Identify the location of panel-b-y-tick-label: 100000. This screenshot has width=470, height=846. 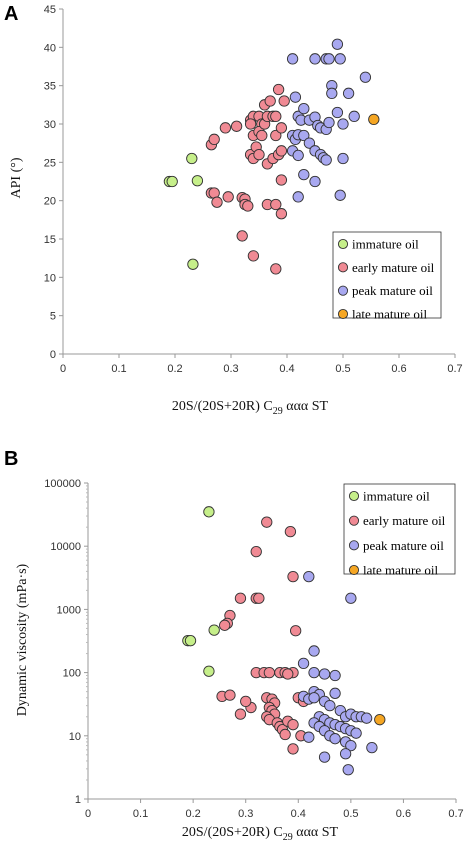
(62, 484).